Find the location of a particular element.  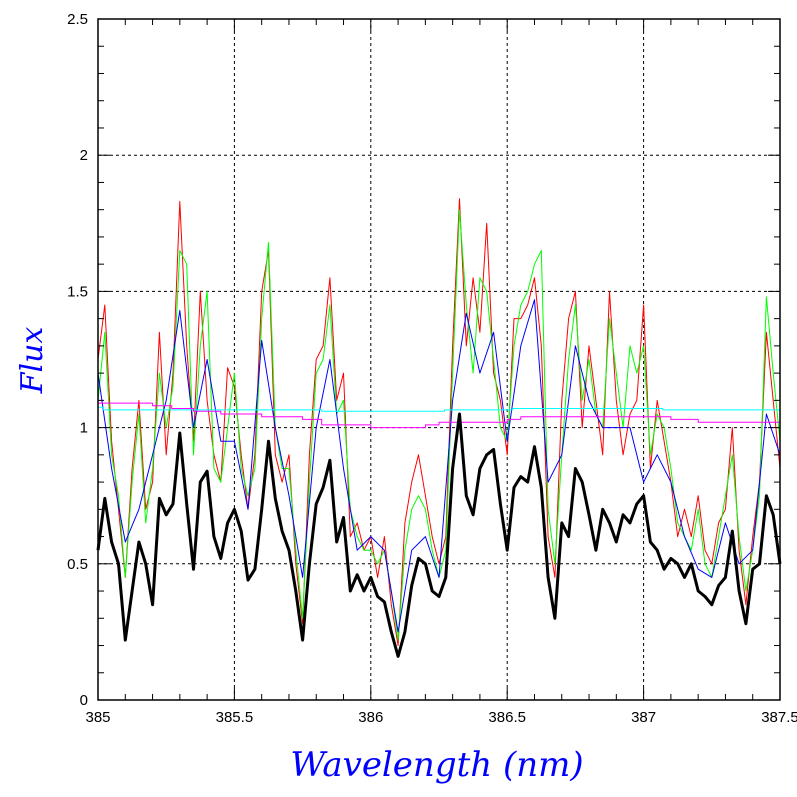

x-axis-label: Wavelength (nm) is located at coordinates (436, 765).